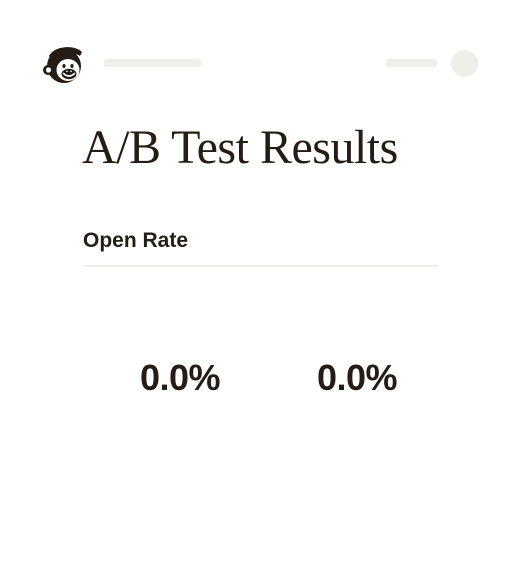 This screenshot has width=520, height=580. I want to click on variant-a-value: 0.0%, so click(180, 377).